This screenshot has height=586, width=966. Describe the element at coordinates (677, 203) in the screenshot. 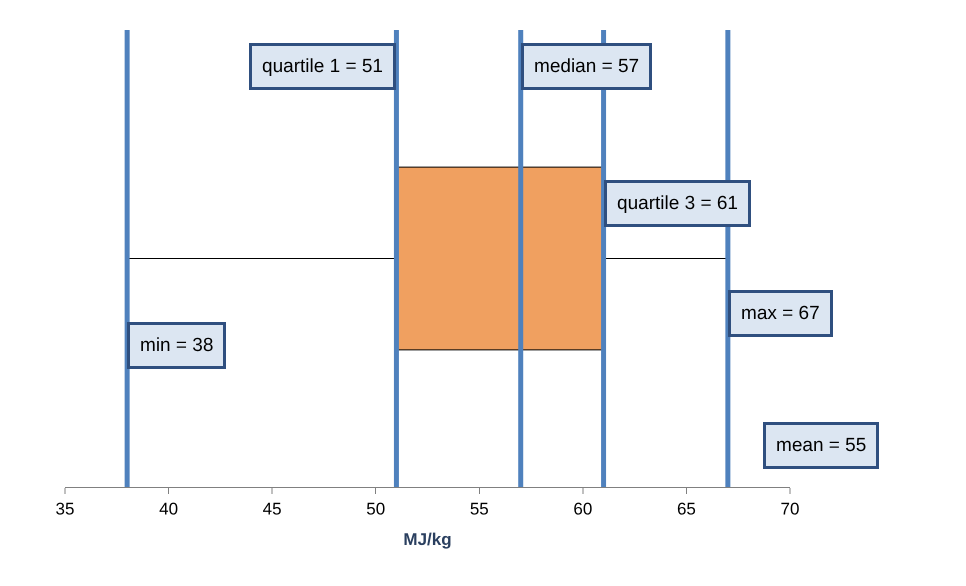

I see `ref-line-label: quartile 3 = 61` at that location.